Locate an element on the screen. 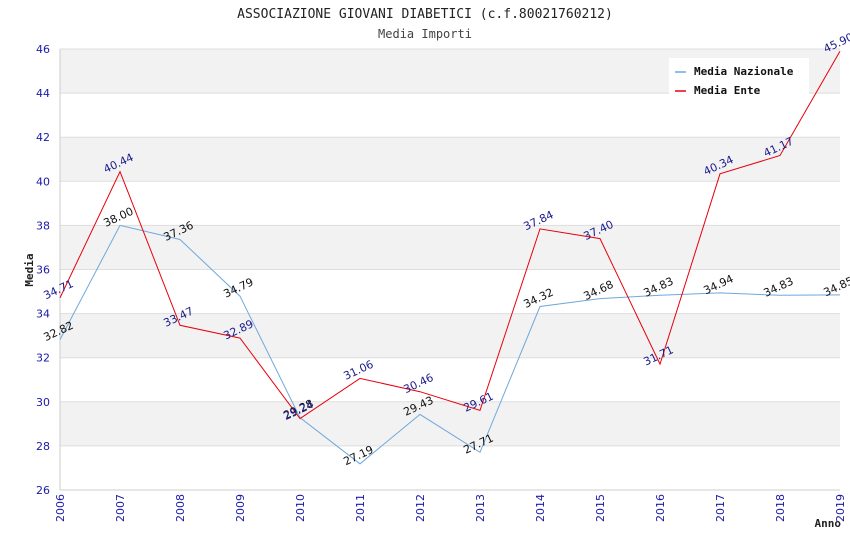 Image resolution: width=850 pixels, height=550 pixels. x-tick-label: 2012 is located at coordinates (420, 508).